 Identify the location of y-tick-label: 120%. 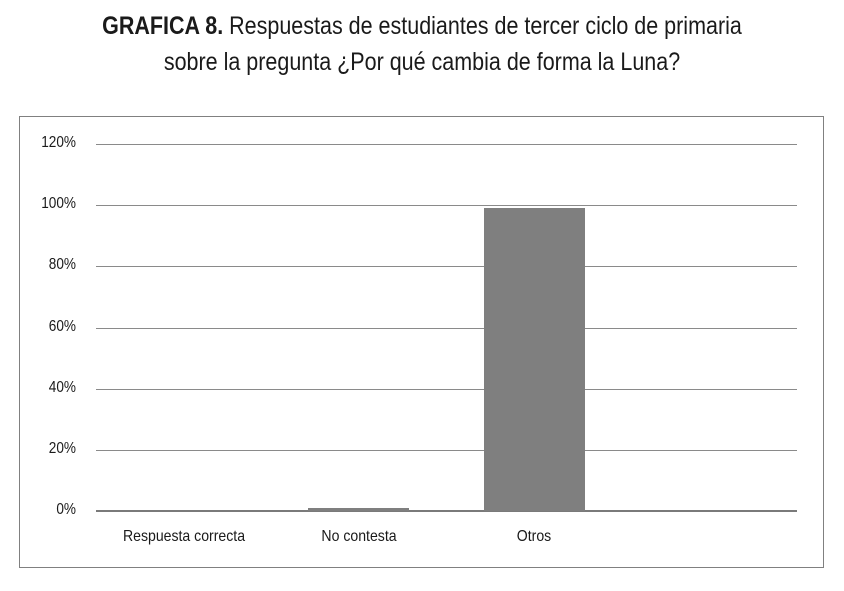
(58, 142).